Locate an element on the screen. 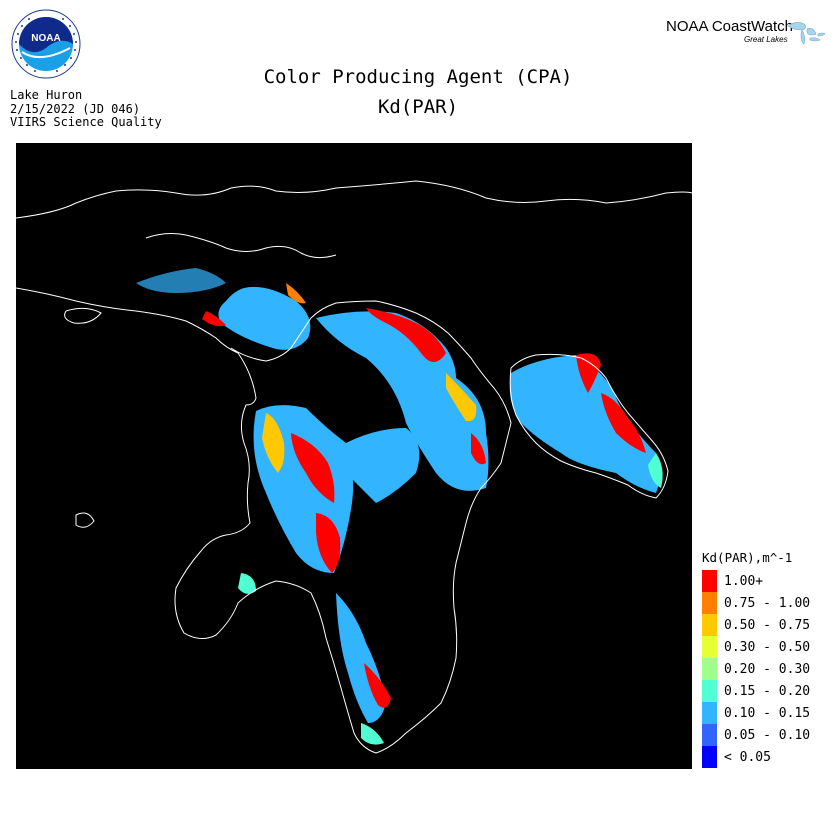 The width and height of the screenshot is (836, 817). legend-label: < 0.05 is located at coordinates (747, 757).